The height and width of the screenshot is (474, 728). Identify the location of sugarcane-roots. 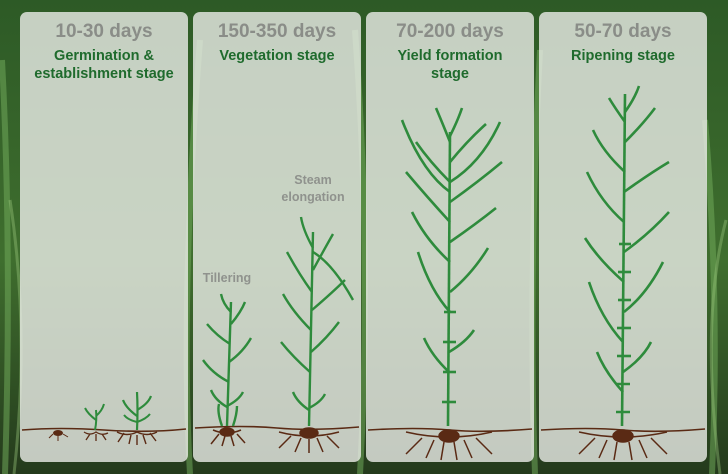
(449, 445).